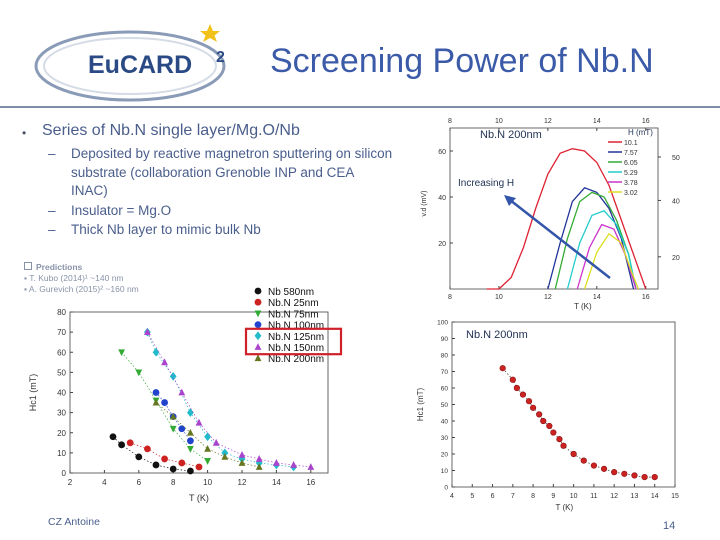 The width and height of the screenshot is (720, 540). I want to click on x-tick-label: 8, so click(450, 297).